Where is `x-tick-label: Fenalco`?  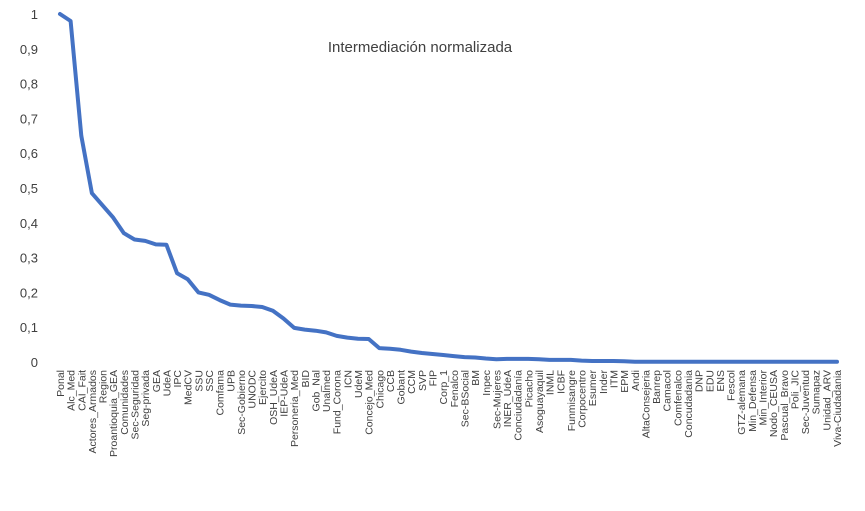
x-tick-label: Fenalco is located at coordinates (455, 389).